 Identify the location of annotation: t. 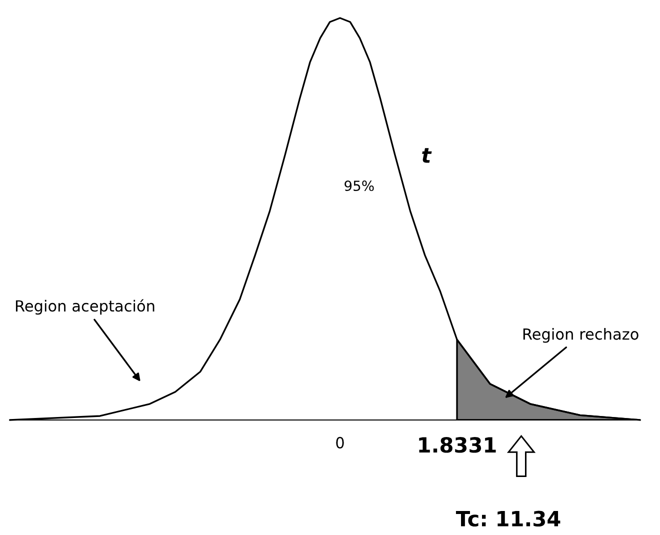
(427, 155).